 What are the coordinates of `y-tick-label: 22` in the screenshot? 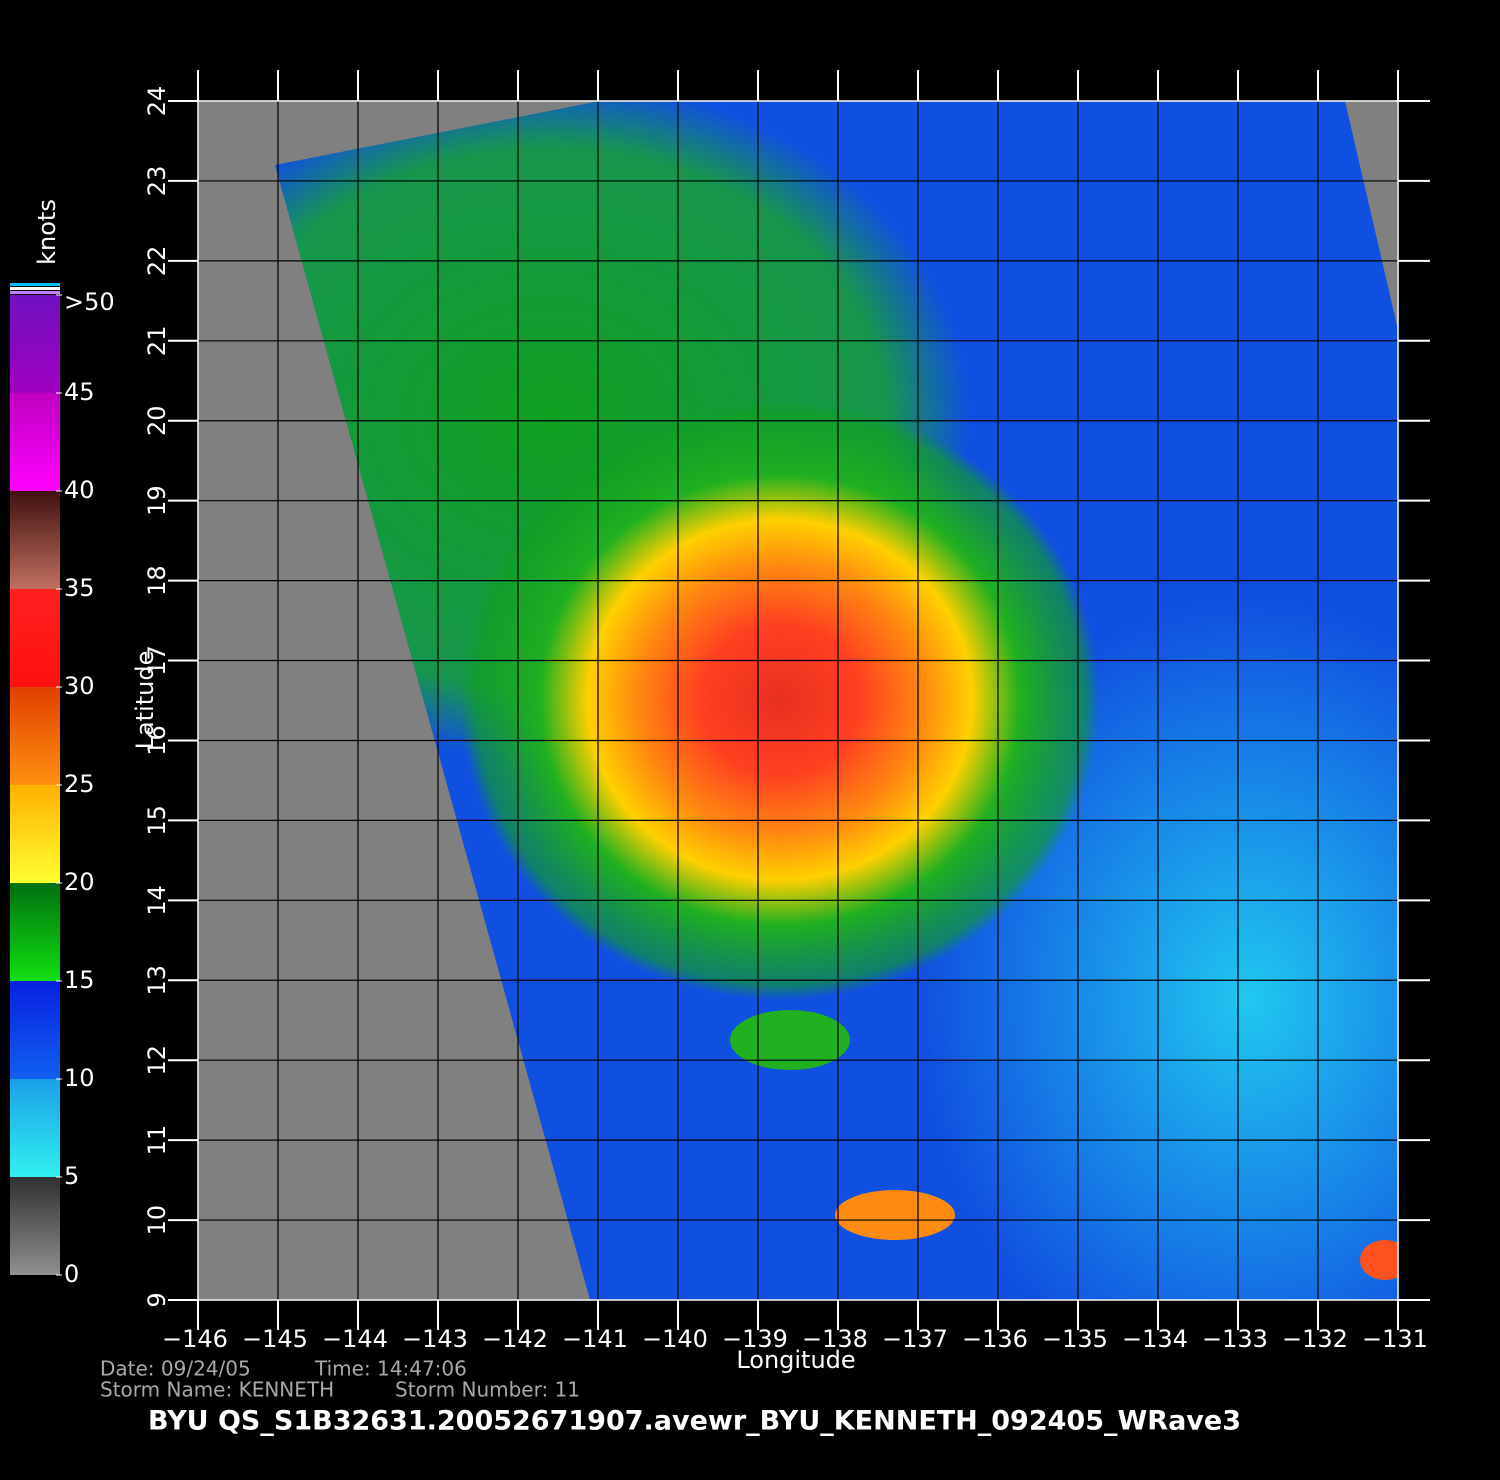 It's located at (157, 261).